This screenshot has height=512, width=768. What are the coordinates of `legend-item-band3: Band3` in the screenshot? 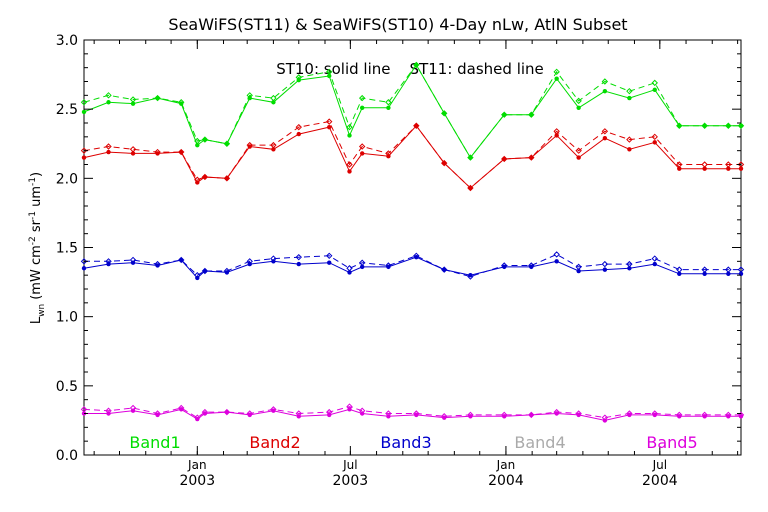 It's located at (405, 442).